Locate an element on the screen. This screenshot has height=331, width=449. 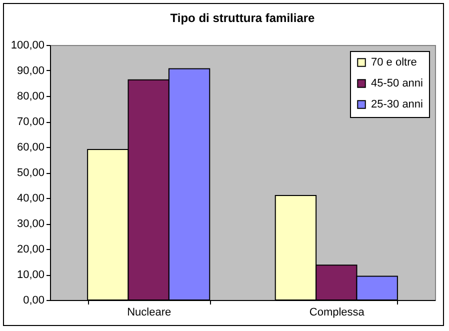
legend-label: 25-30 anni is located at coordinates (397, 104).